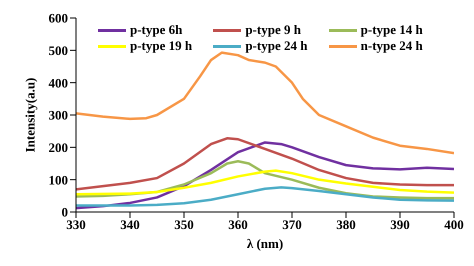 The height and width of the screenshot is (266, 474). What do you see at coordinates (156, 30) in the screenshot?
I see `legend-label: p-type 6h` at bounding box center [156, 30].